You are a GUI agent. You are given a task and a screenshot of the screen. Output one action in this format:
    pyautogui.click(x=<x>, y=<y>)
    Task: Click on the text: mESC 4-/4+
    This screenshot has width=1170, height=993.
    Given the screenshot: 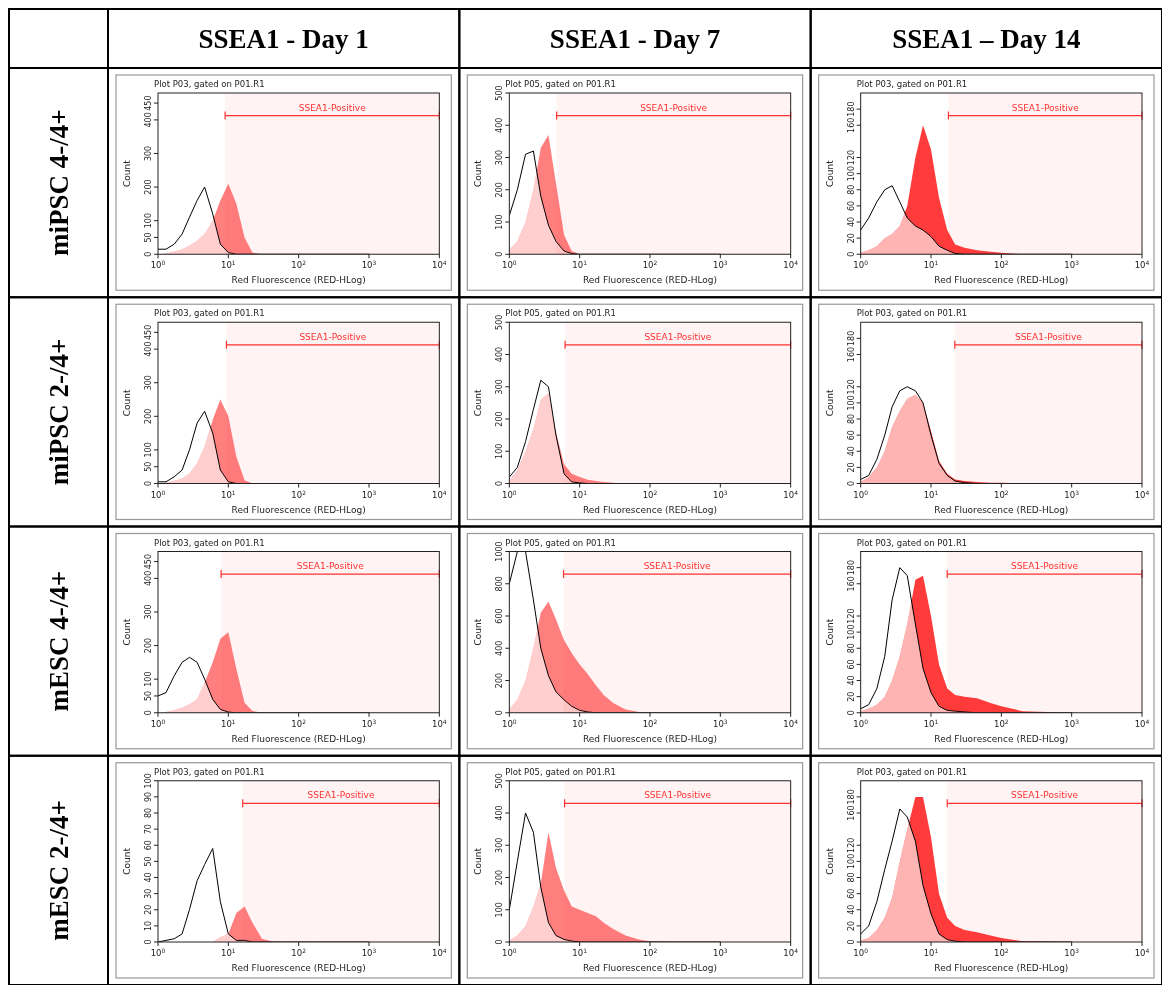 What is the action you would take?
    pyautogui.click(x=59, y=641)
    